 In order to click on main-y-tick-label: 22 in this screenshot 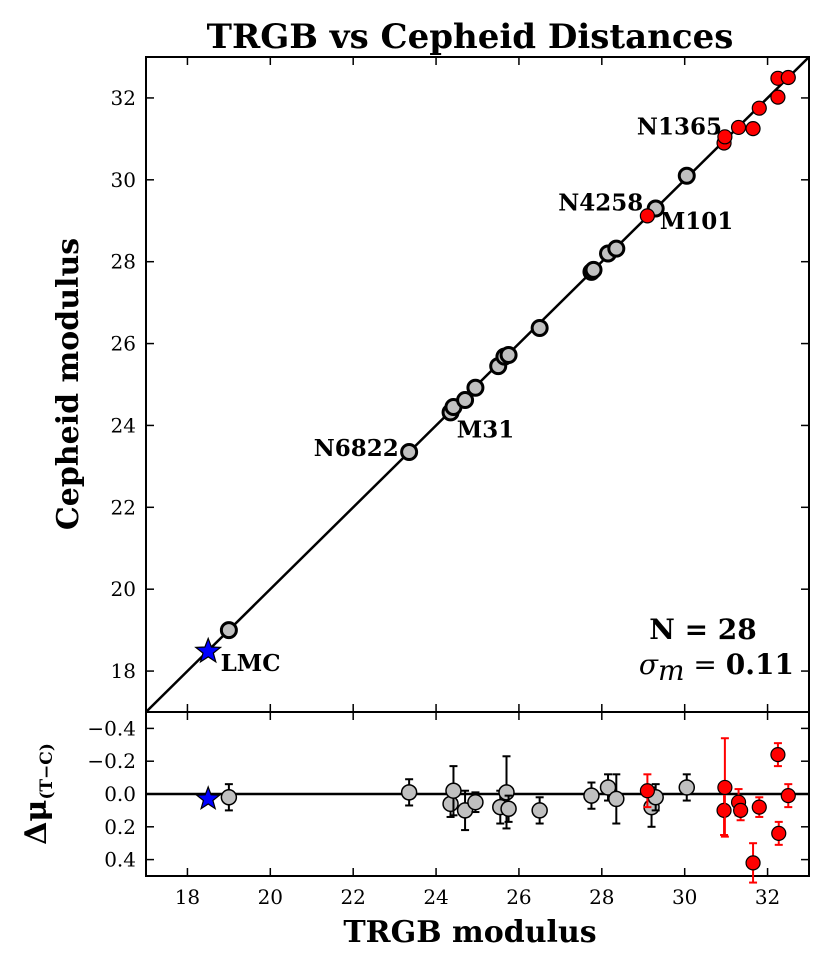, I will do `click(123, 507)`.